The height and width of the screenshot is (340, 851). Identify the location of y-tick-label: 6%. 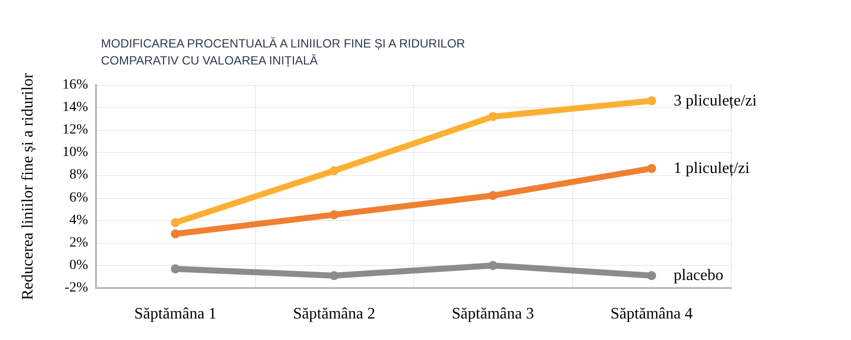
(78, 198).